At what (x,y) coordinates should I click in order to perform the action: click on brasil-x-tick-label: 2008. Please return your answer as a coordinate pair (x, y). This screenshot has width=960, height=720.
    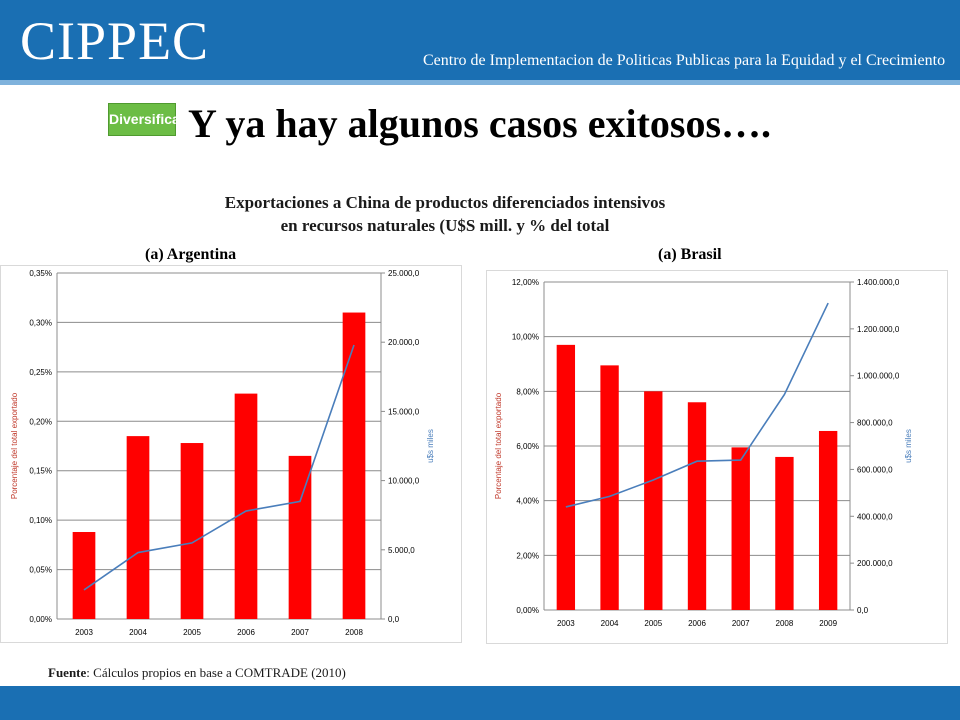
    Looking at the image, I should click on (785, 623).